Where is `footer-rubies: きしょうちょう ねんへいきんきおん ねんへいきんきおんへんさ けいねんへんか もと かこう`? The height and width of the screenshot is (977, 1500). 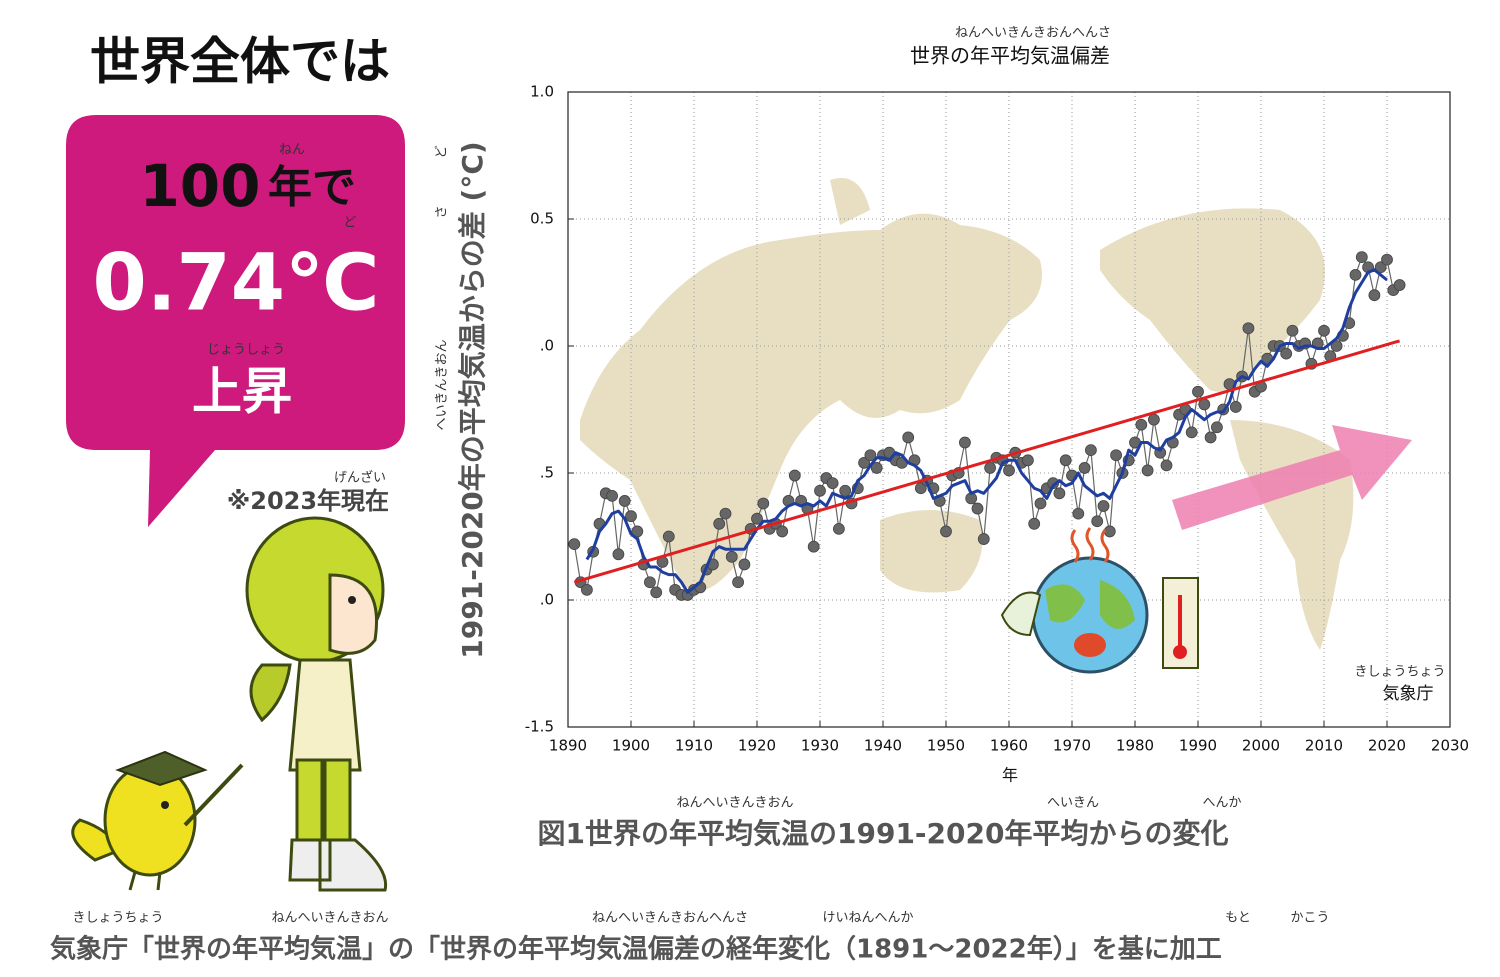 footer-rubies: きしょうちょう ねんへいきんきおん ねんへいきんきおんへんさ けいねんへんか もと かこう is located at coordinates (700, 918).